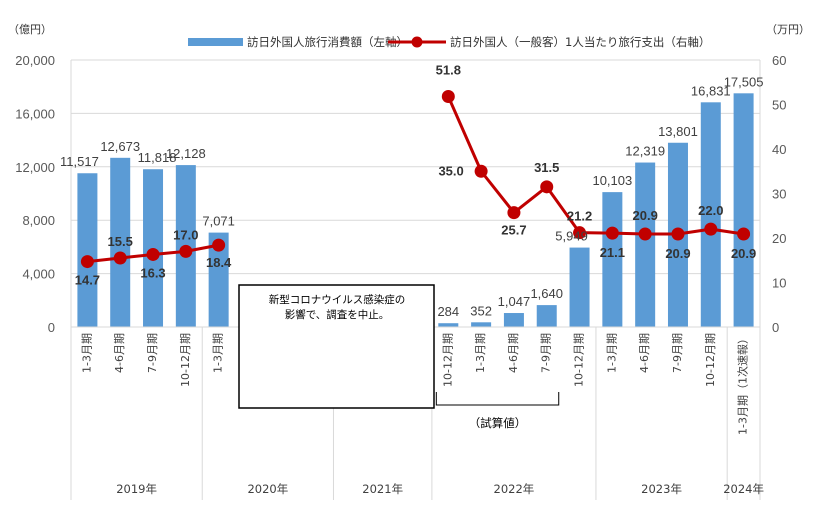 The width and height of the screenshot is (815, 509). What do you see at coordinates (743, 384) in the screenshot?
I see `category-label: 1-3月期（1次速報）` at bounding box center [743, 384].